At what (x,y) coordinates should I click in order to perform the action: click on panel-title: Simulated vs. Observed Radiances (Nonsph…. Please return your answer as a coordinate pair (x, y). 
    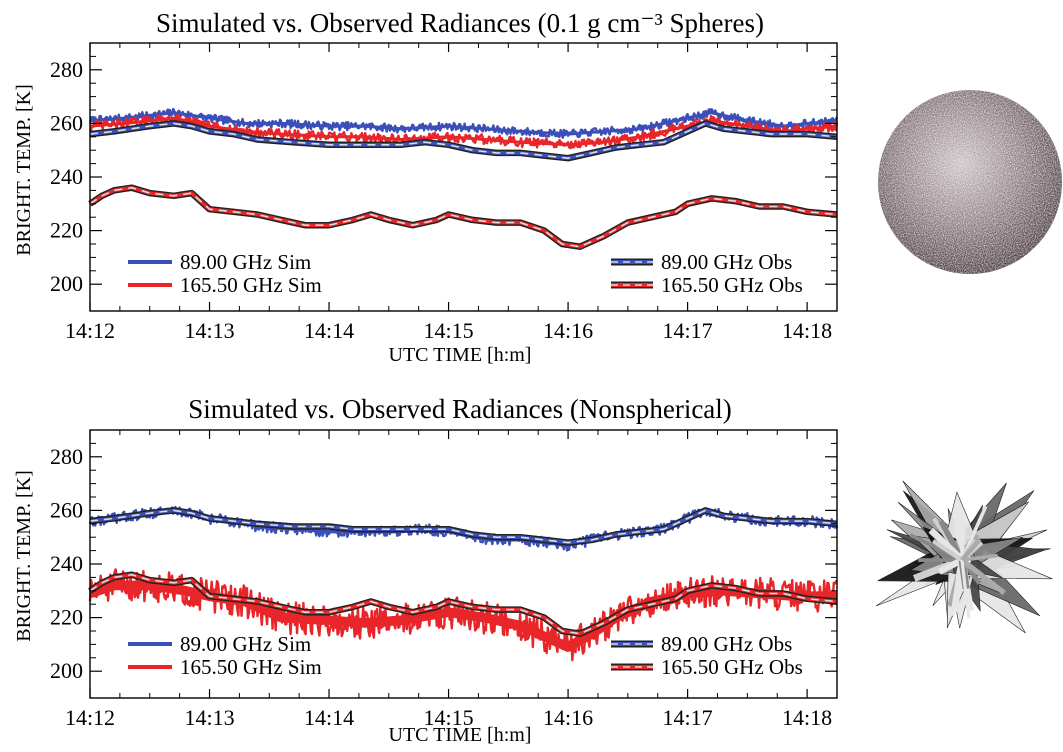
    Looking at the image, I should click on (460, 409).